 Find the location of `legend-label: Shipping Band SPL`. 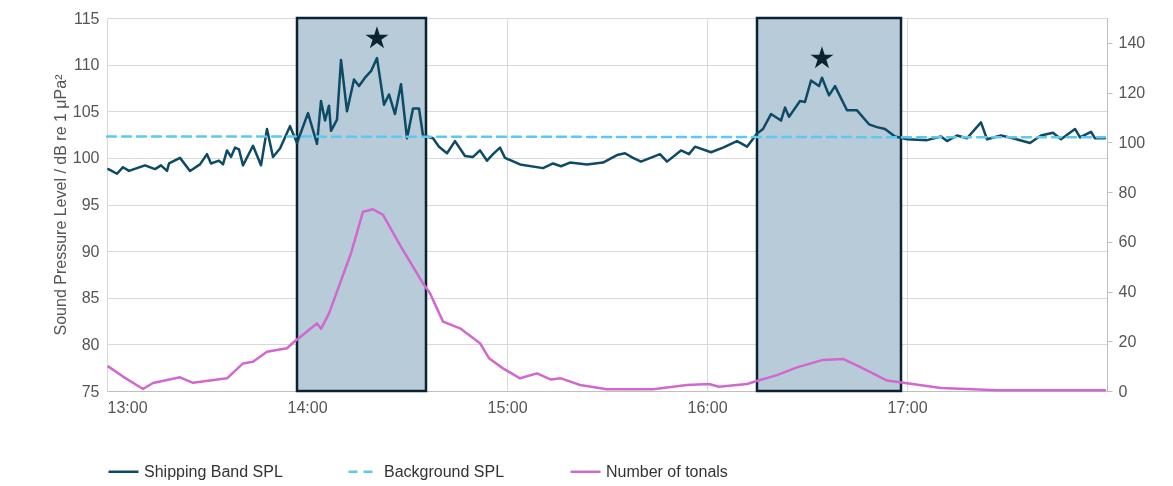

legend-label: Shipping Band SPL is located at coordinates (213, 471).